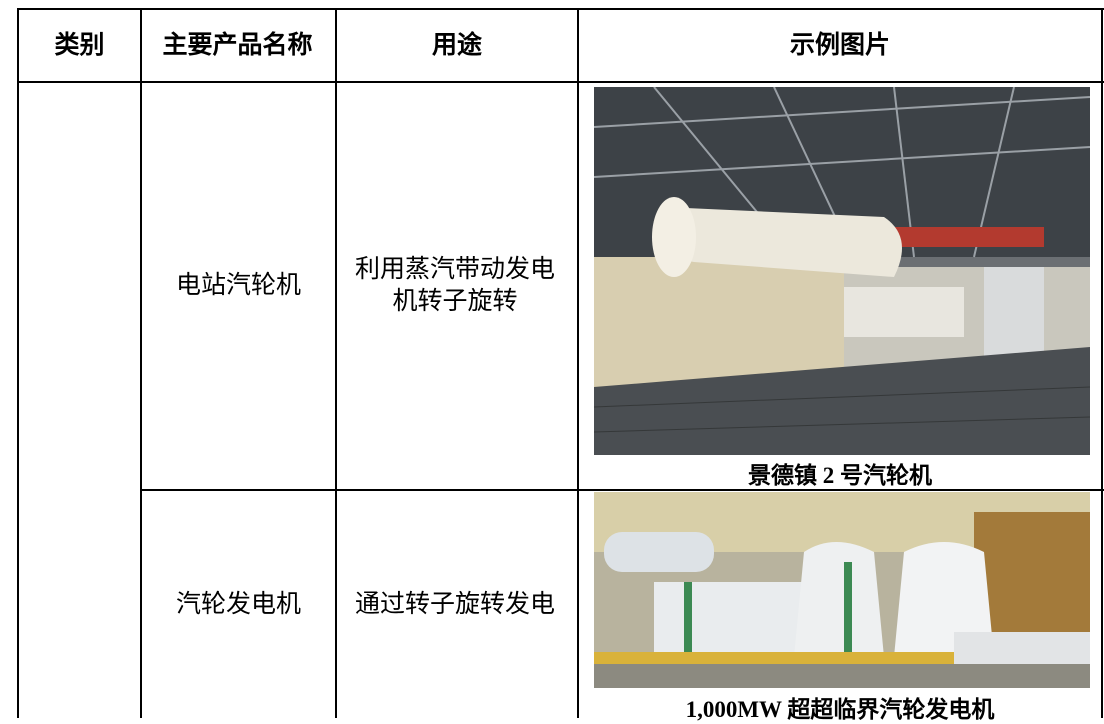  Describe the element at coordinates (454, 604) in the screenshot. I see `usage-cell: 通过转子旋转发电` at that location.